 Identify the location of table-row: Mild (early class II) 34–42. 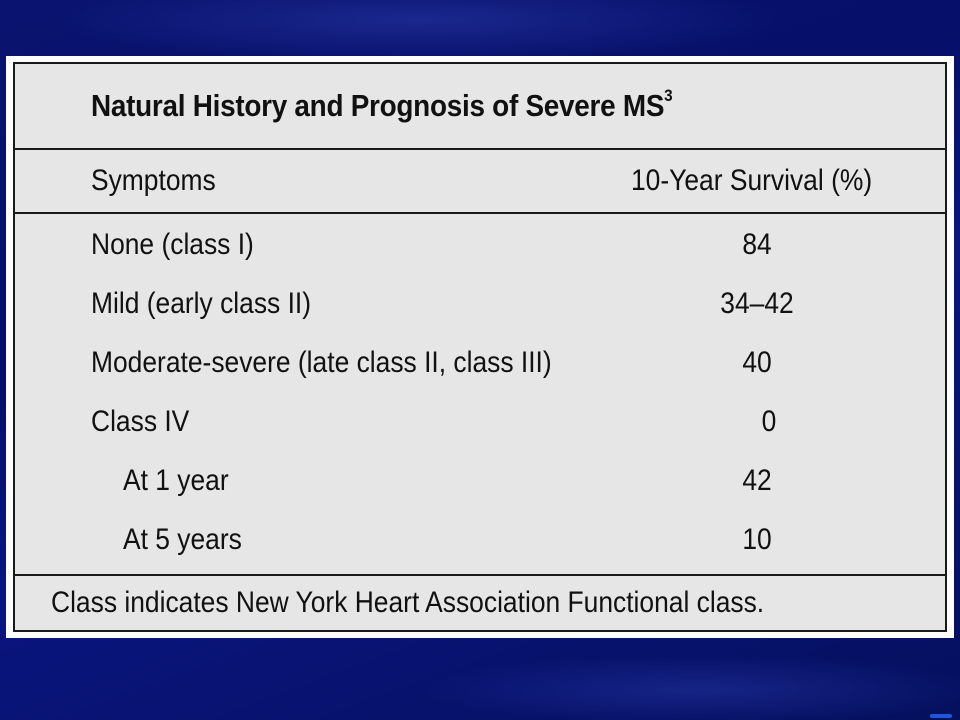
(480, 302).